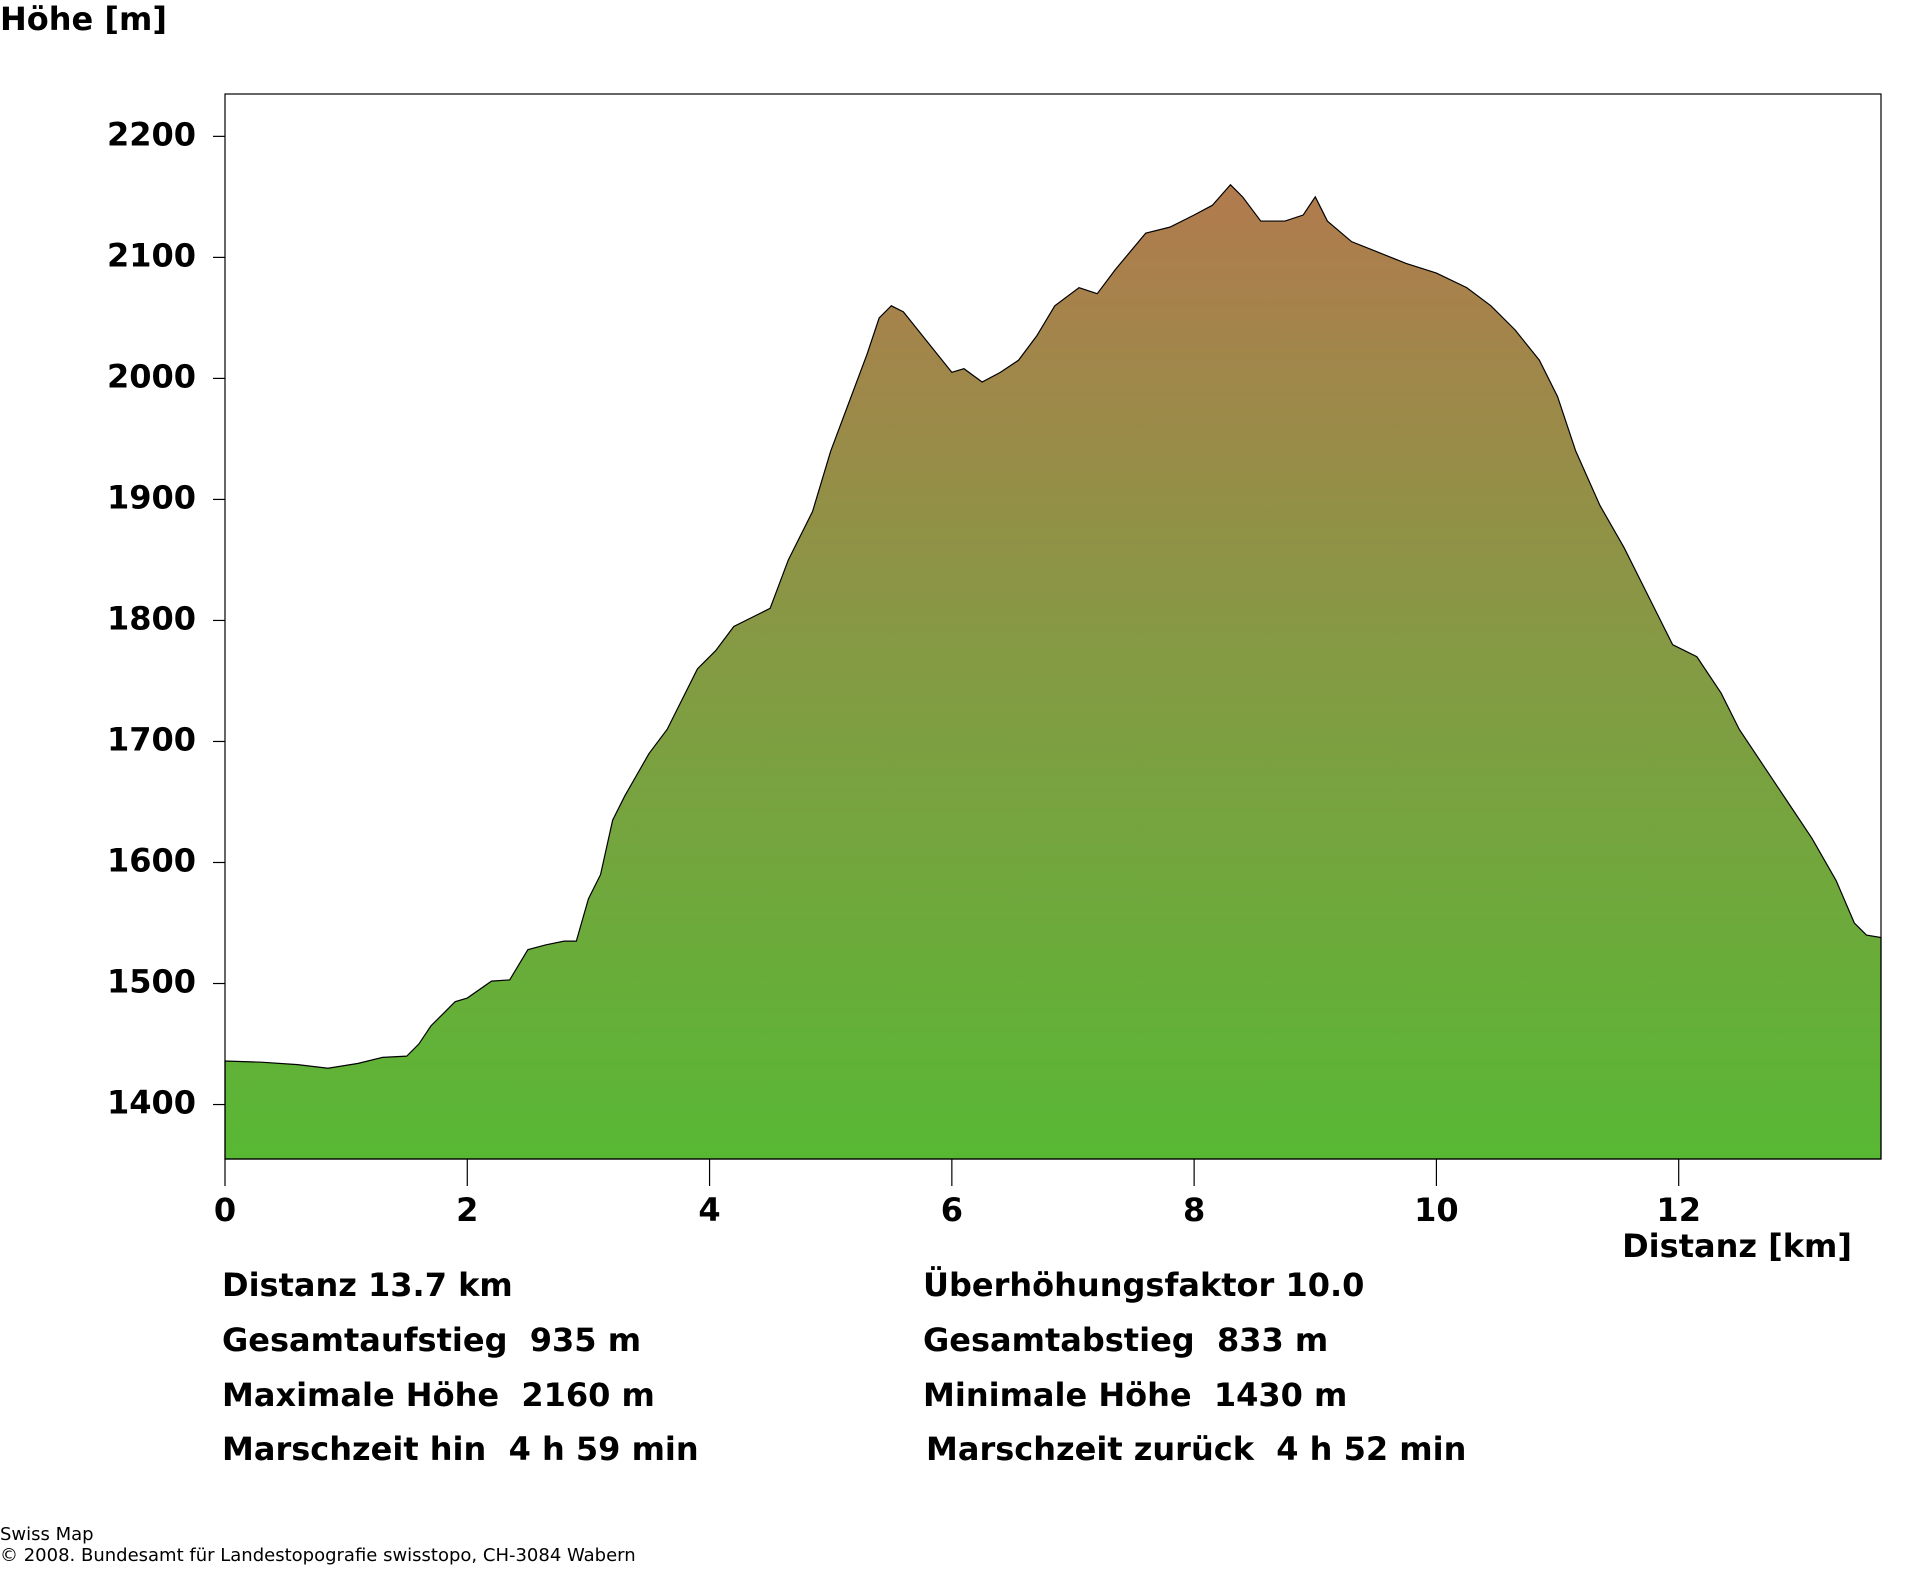  I want to click on y-tick-label: 1800, so click(151, 618).